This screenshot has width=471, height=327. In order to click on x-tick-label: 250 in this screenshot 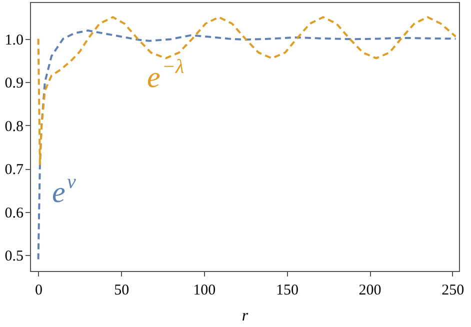, I will do `click(453, 290)`.